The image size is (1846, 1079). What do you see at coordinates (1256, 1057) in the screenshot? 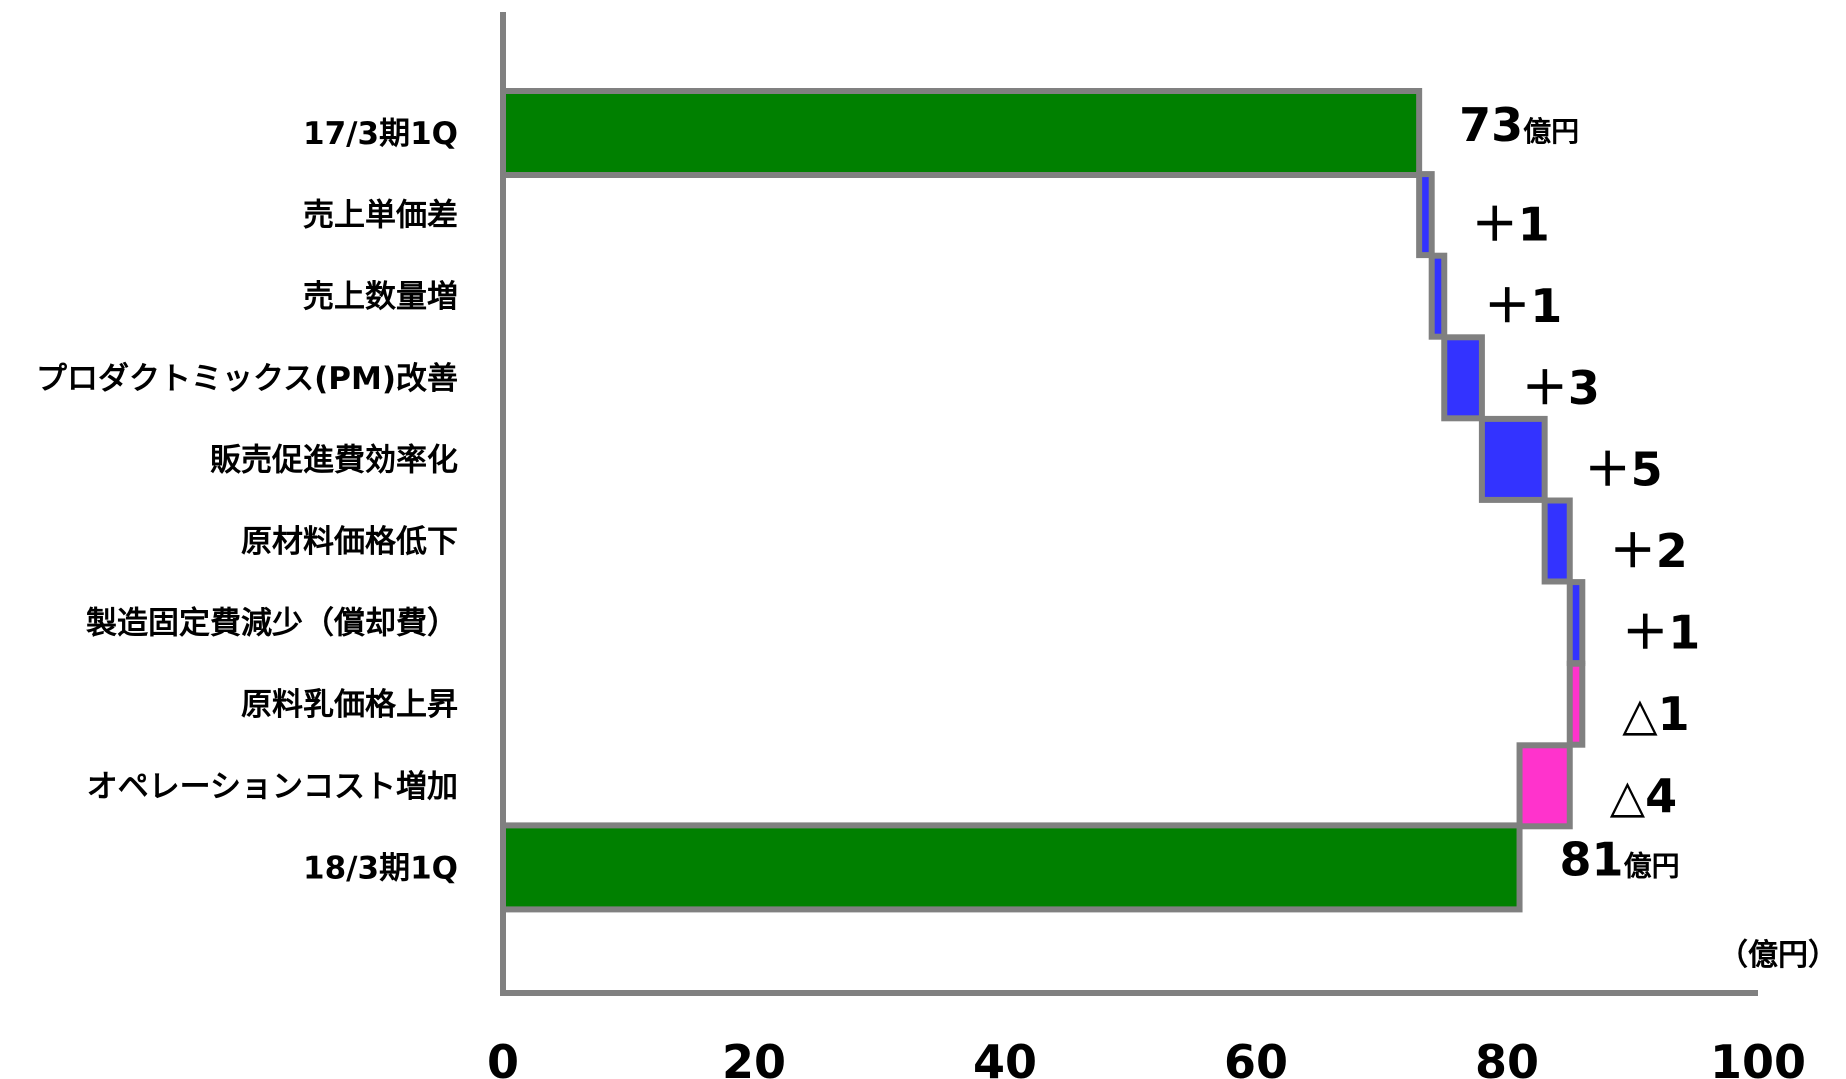
I see `x-tick-label: 60` at bounding box center [1256, 1057].